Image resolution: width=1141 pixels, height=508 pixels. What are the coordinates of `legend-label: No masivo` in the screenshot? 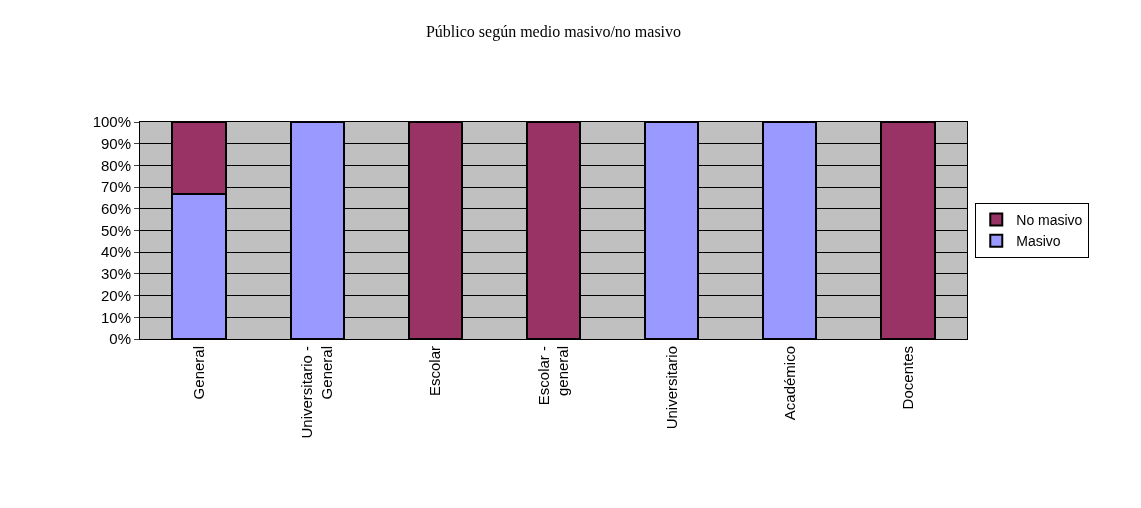 It's located at (1049, 220).